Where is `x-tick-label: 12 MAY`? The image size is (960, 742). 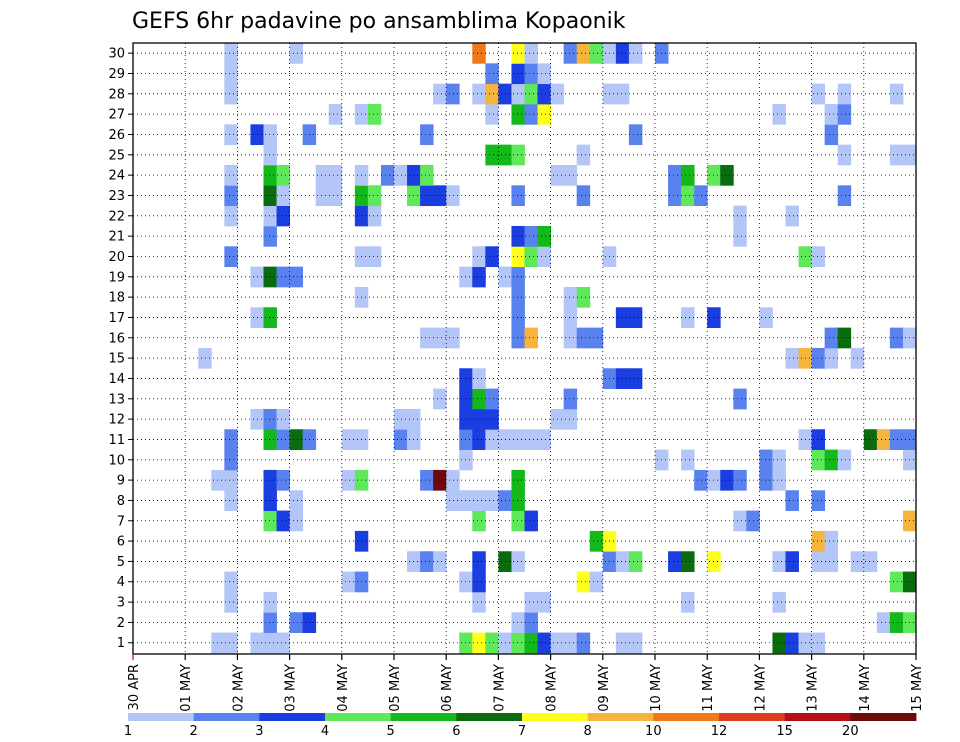 x-tick-label: 12 MAY is located at coordinates (760, 688).